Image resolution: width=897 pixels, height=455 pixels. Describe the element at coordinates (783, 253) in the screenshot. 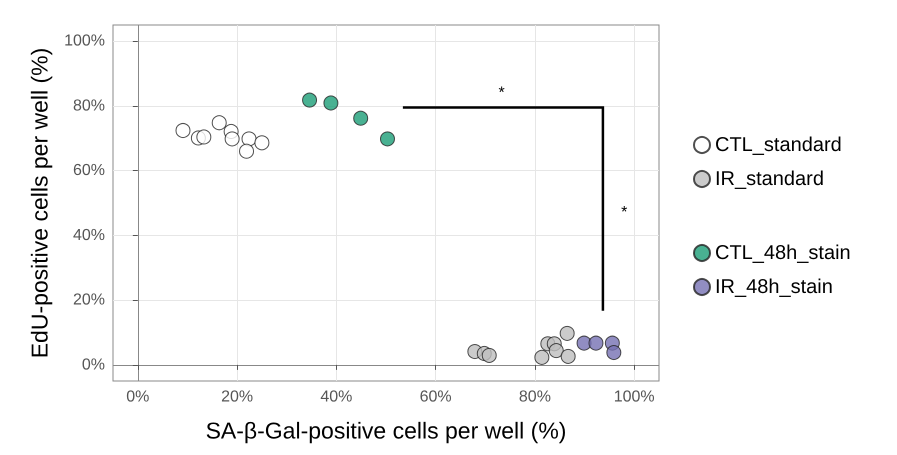

I see `legend-label: CTL_48h_stain` at that location.